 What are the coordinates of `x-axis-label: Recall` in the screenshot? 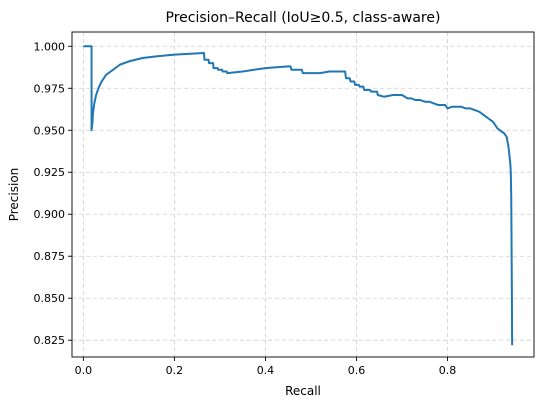 It's located at (303, 391).